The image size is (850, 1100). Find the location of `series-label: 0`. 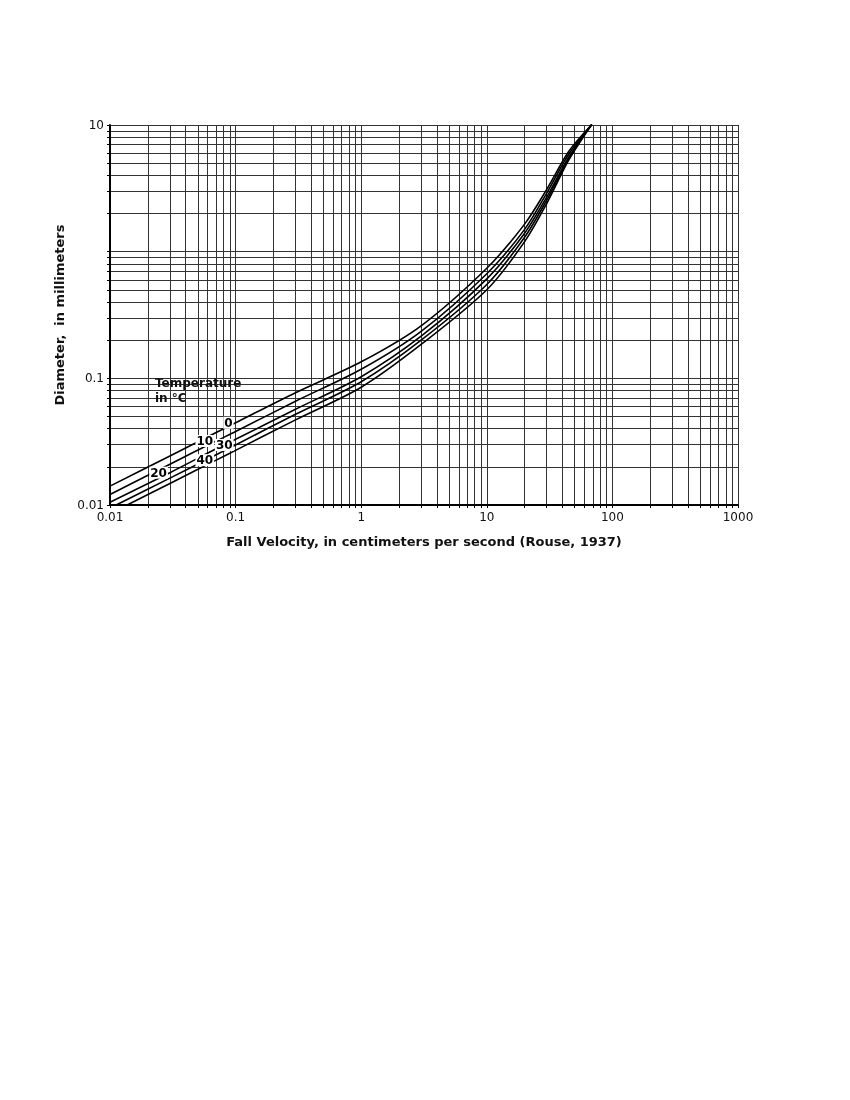

series-label: 0 is located at coordinates (228, 422).